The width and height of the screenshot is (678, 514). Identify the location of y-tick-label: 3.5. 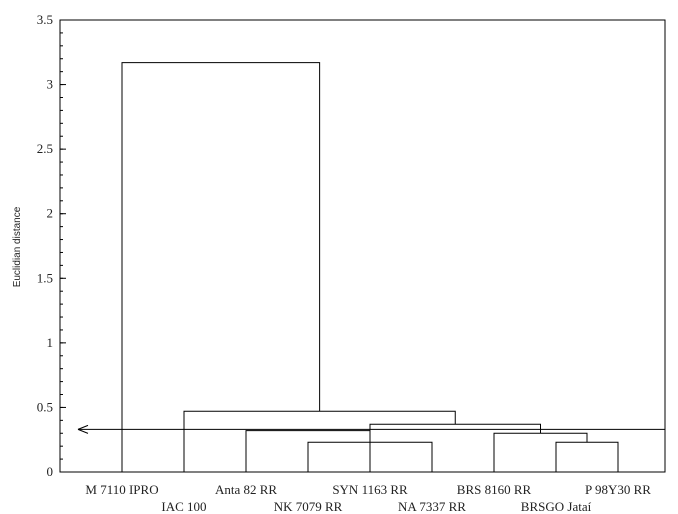
(45, 19).